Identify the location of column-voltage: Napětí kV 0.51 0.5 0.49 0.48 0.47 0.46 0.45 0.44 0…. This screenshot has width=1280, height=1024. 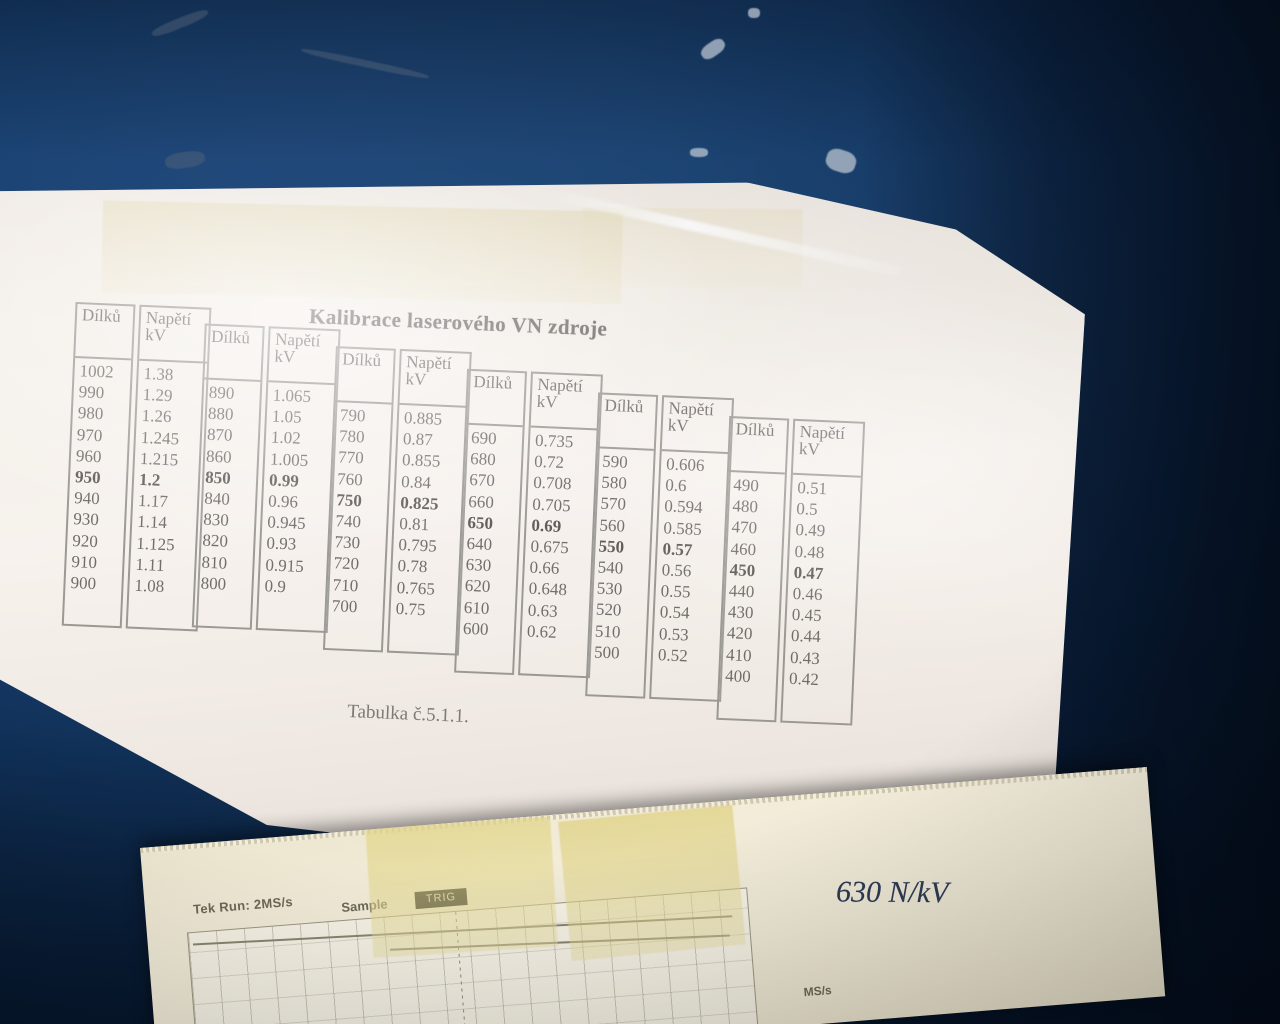
(822, 572).